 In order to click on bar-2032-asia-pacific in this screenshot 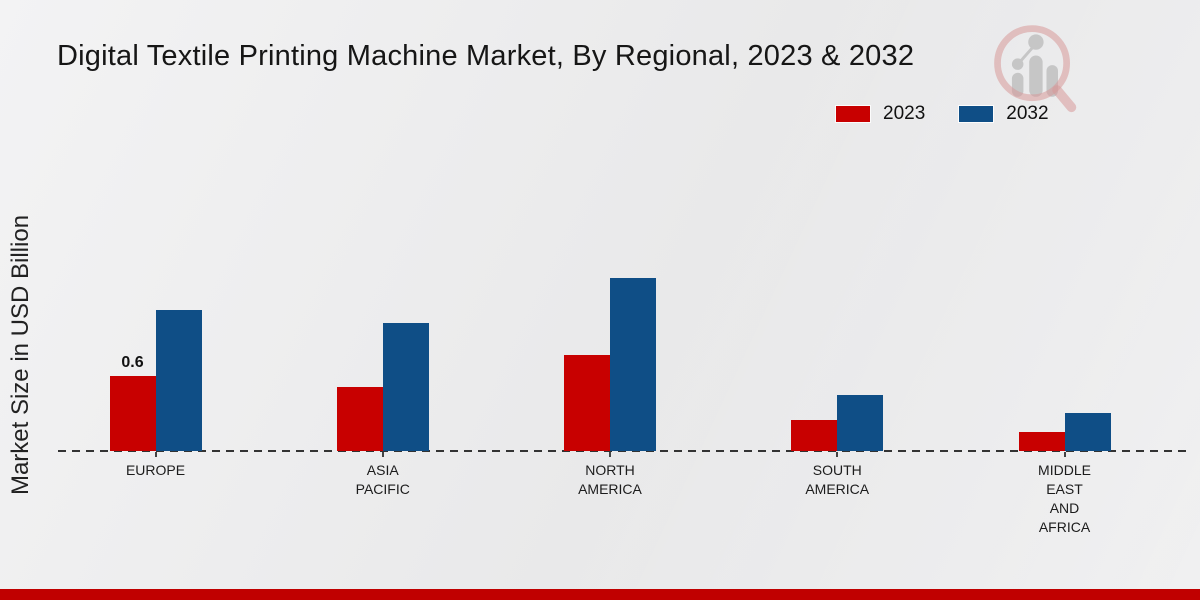, I will do `click(405, 387)`.